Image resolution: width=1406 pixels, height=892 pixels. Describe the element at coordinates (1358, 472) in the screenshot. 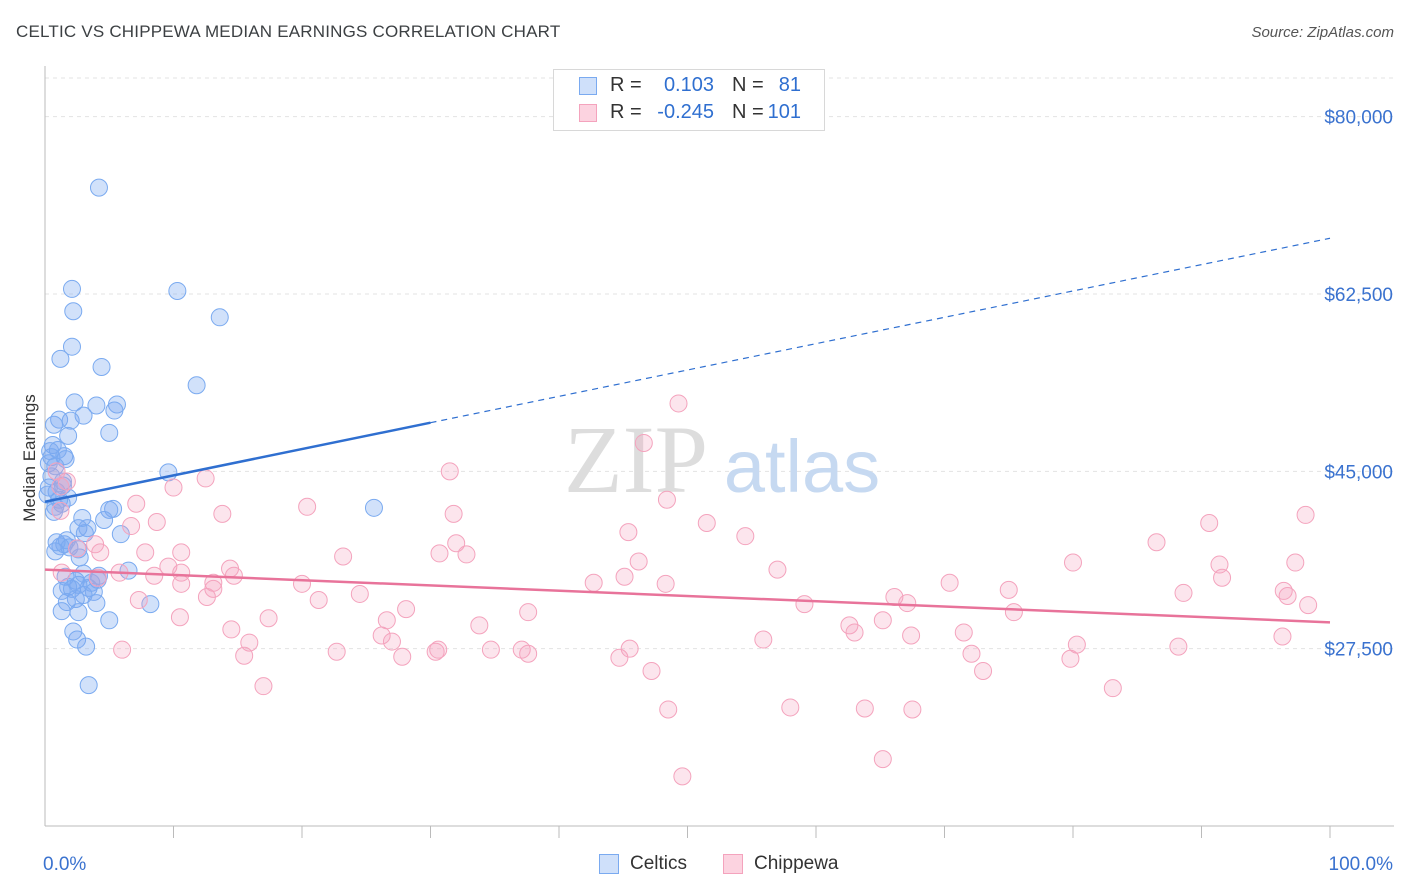

I see `y-tick-label: $45,000` at that location.